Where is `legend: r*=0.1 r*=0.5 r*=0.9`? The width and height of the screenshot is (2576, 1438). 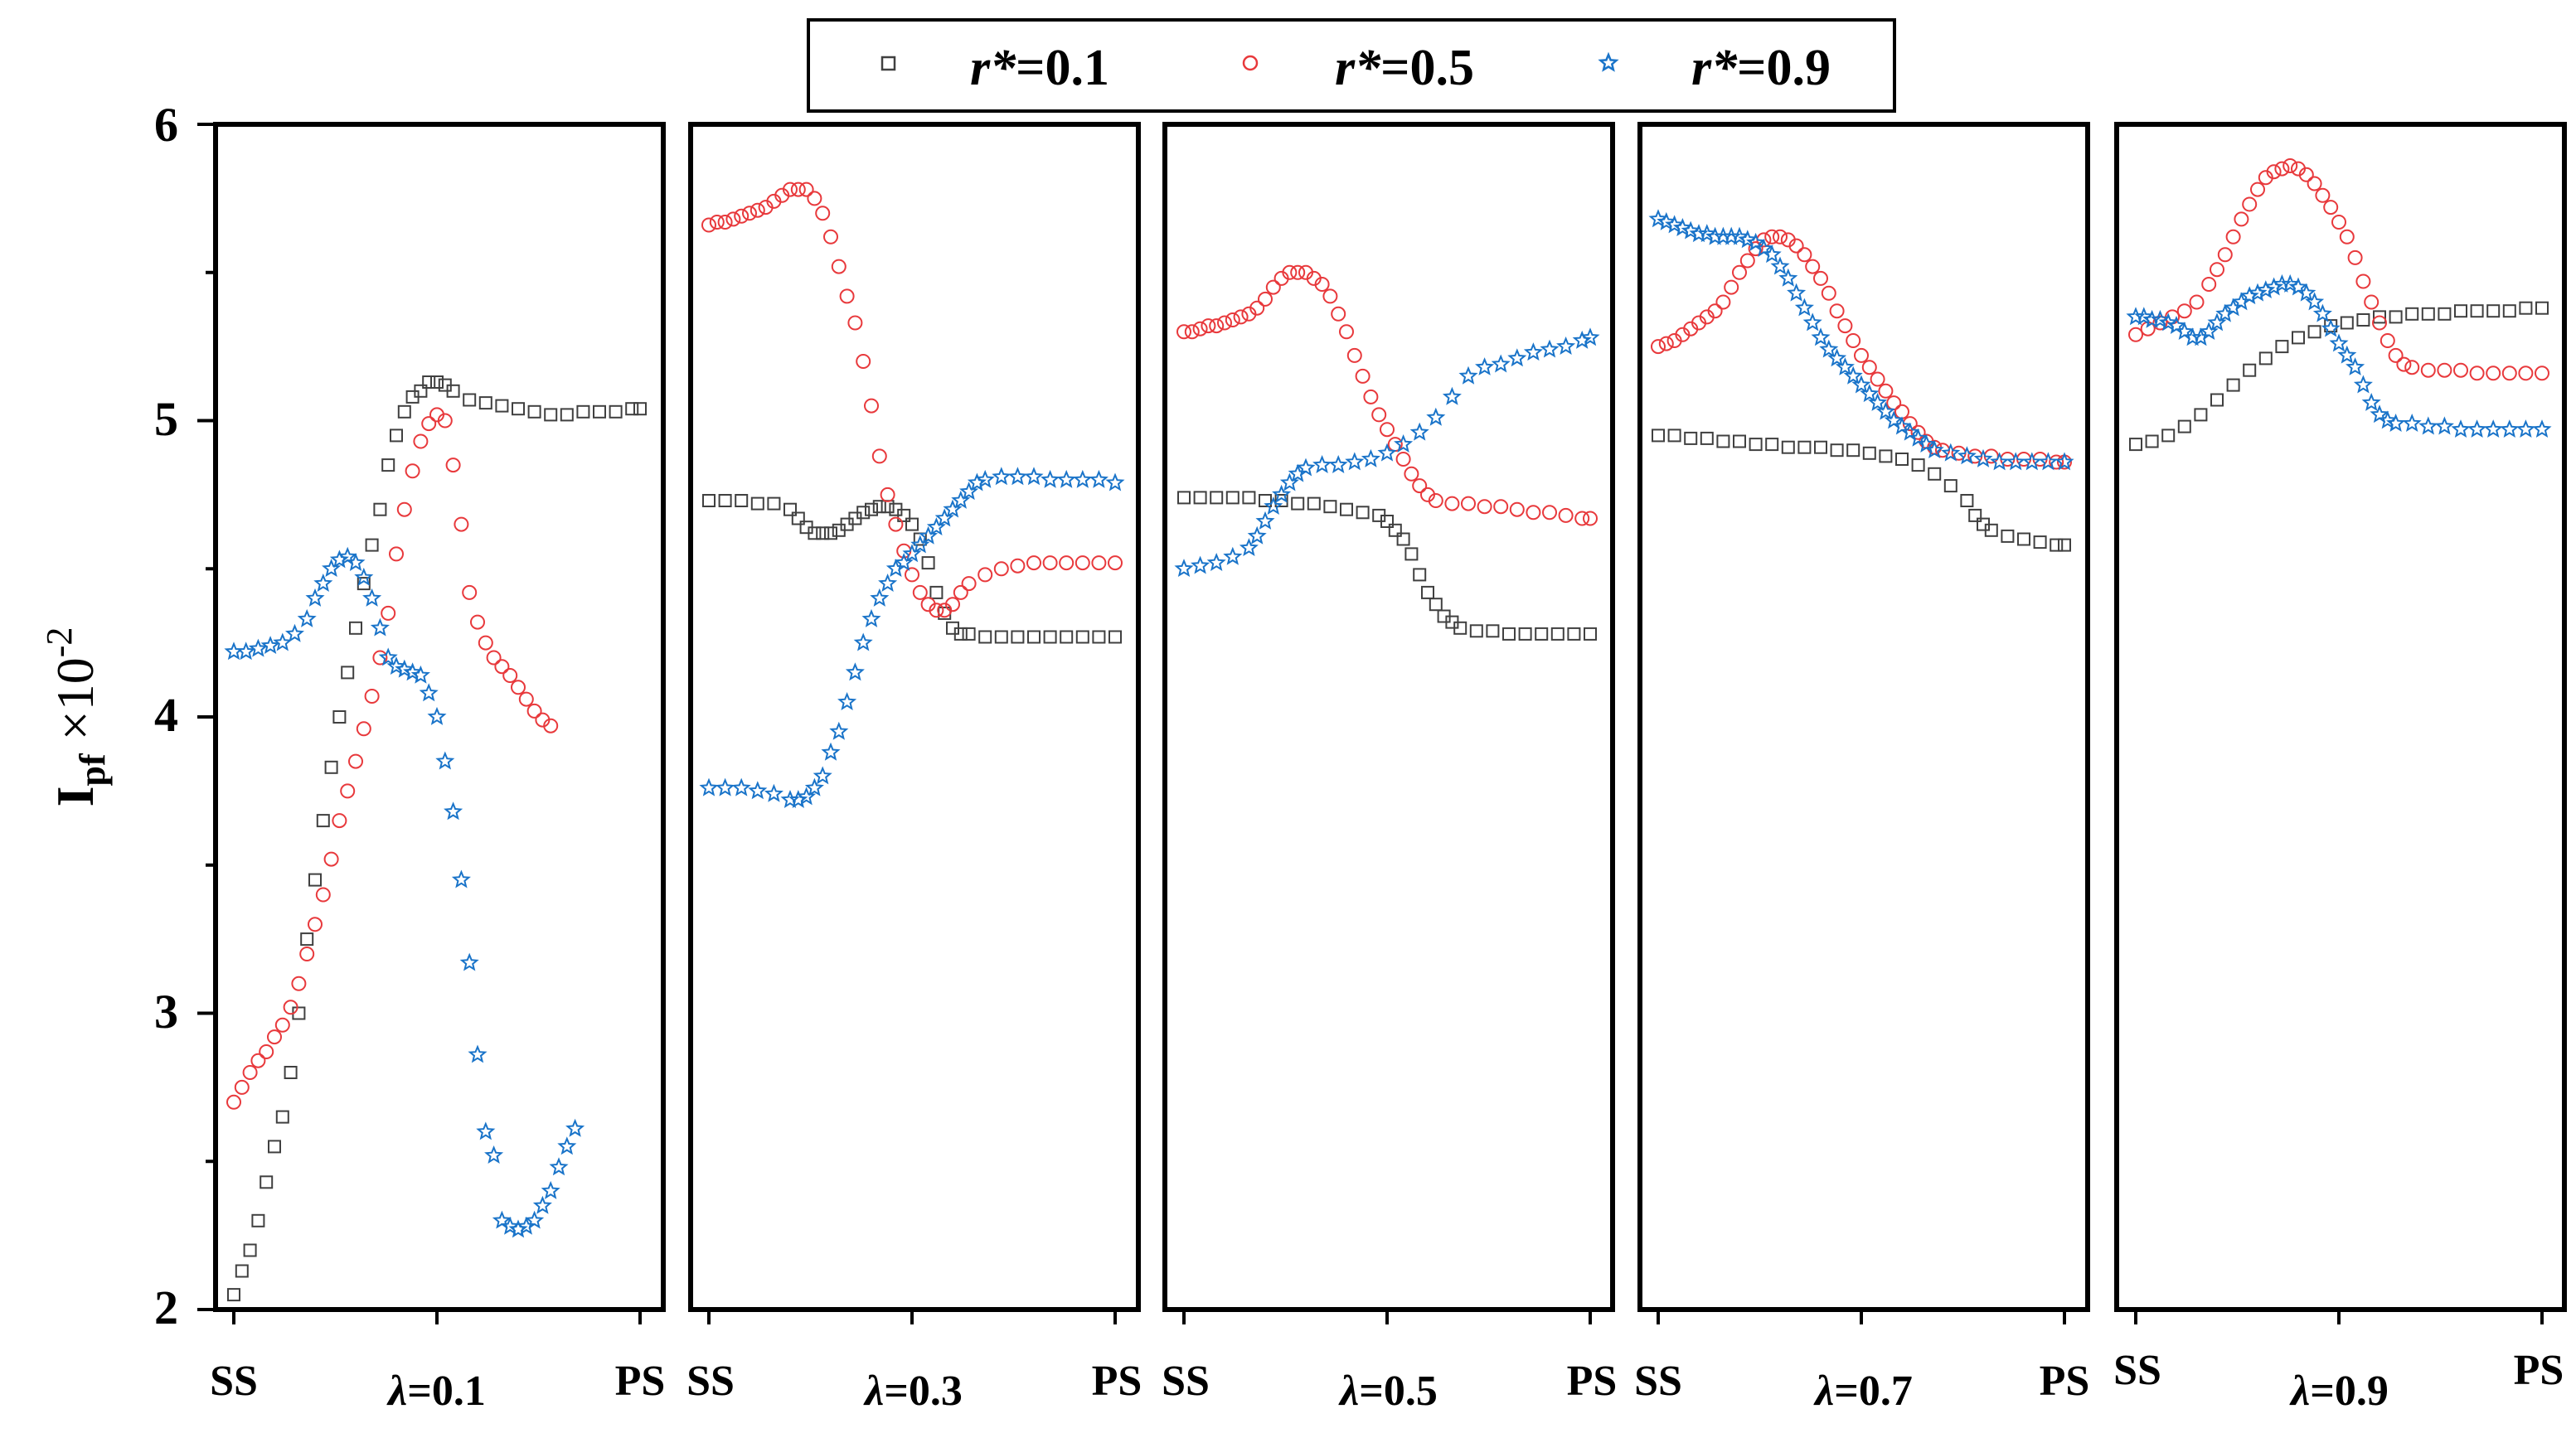 legend: r*=0.1 r*=0.5 r*=0.9 is located at coordinates (1351, 65).